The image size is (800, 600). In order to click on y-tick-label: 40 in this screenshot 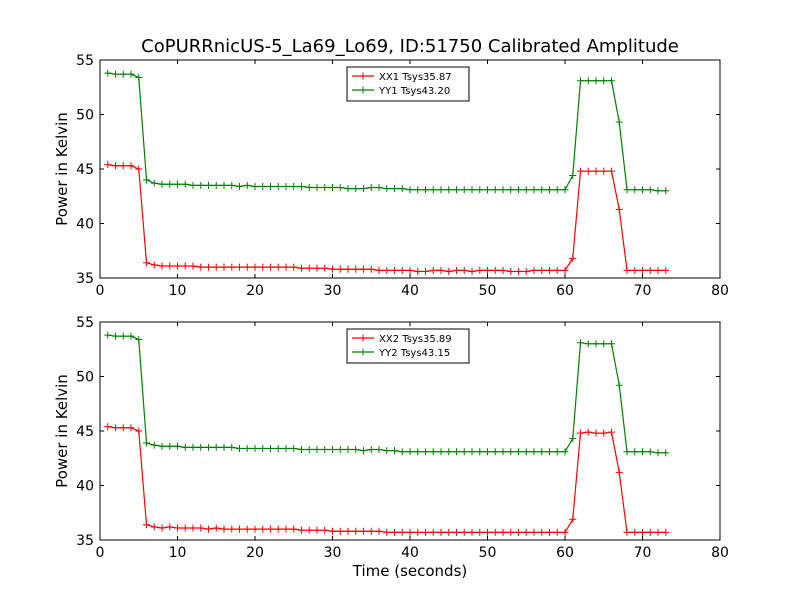, I will do `click(85, 225)`.